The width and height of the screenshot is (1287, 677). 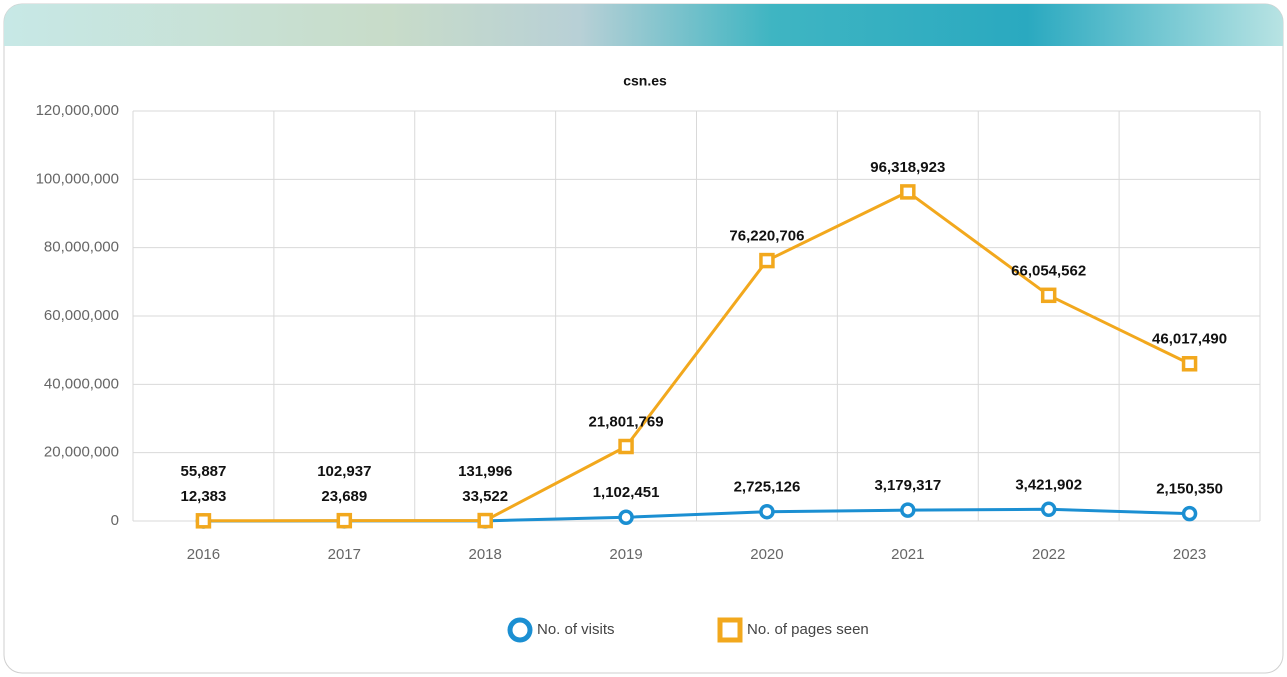 I want to click on banner, so click(x=643, y=25).